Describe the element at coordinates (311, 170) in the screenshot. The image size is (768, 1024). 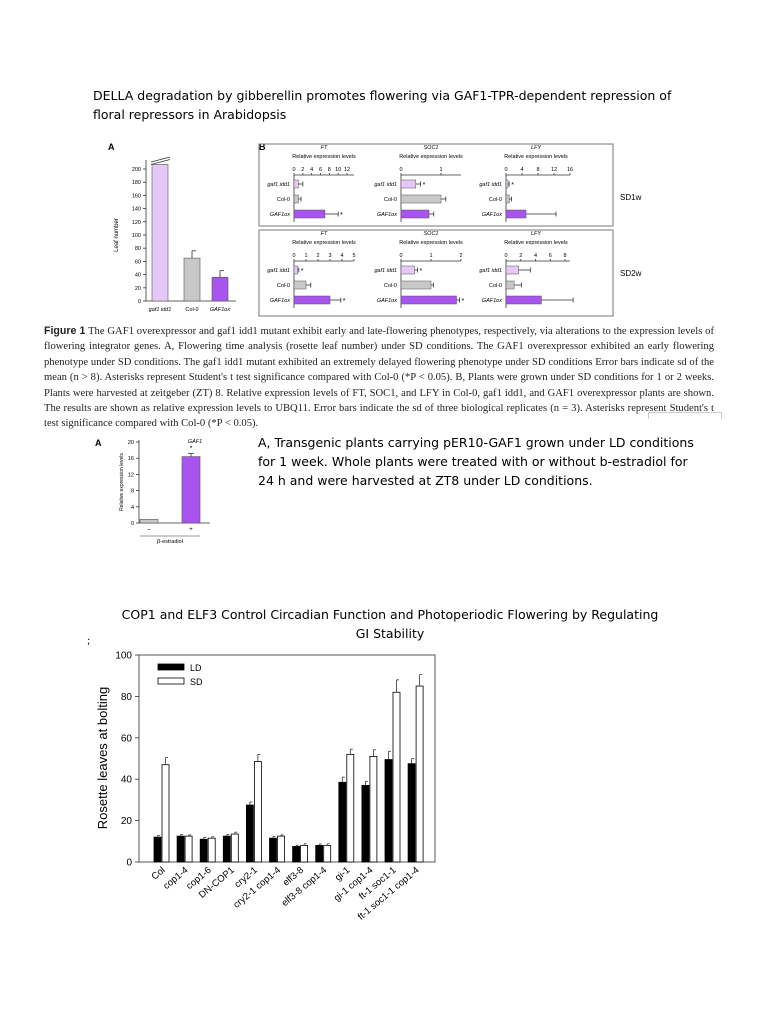
I see `x-tick-label: 4` at that location.